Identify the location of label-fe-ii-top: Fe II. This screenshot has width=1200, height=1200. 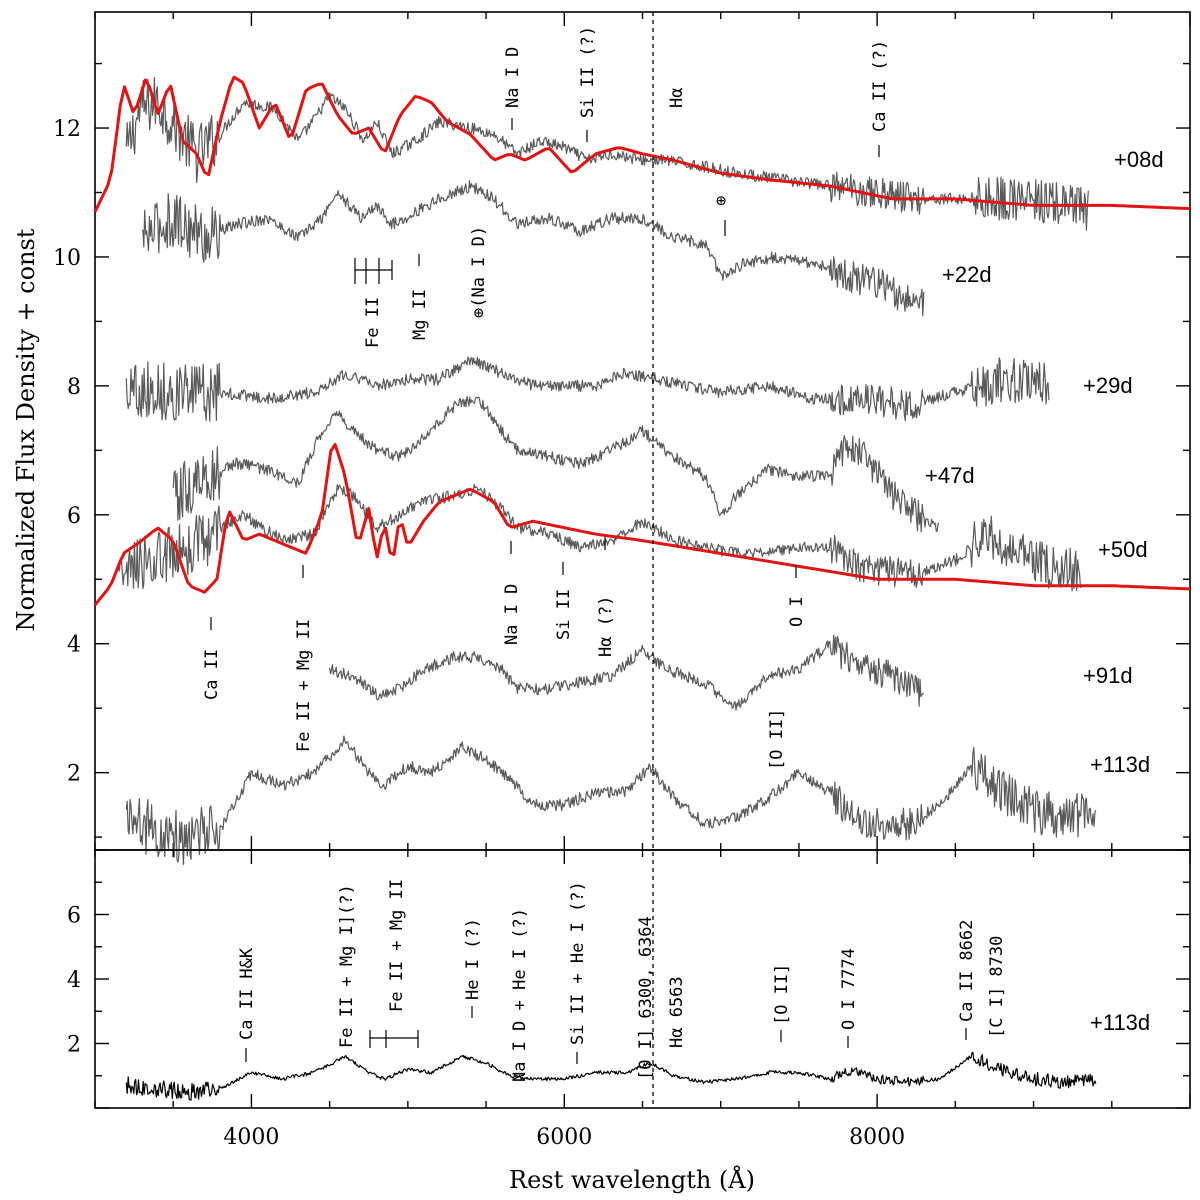
(373, 322).